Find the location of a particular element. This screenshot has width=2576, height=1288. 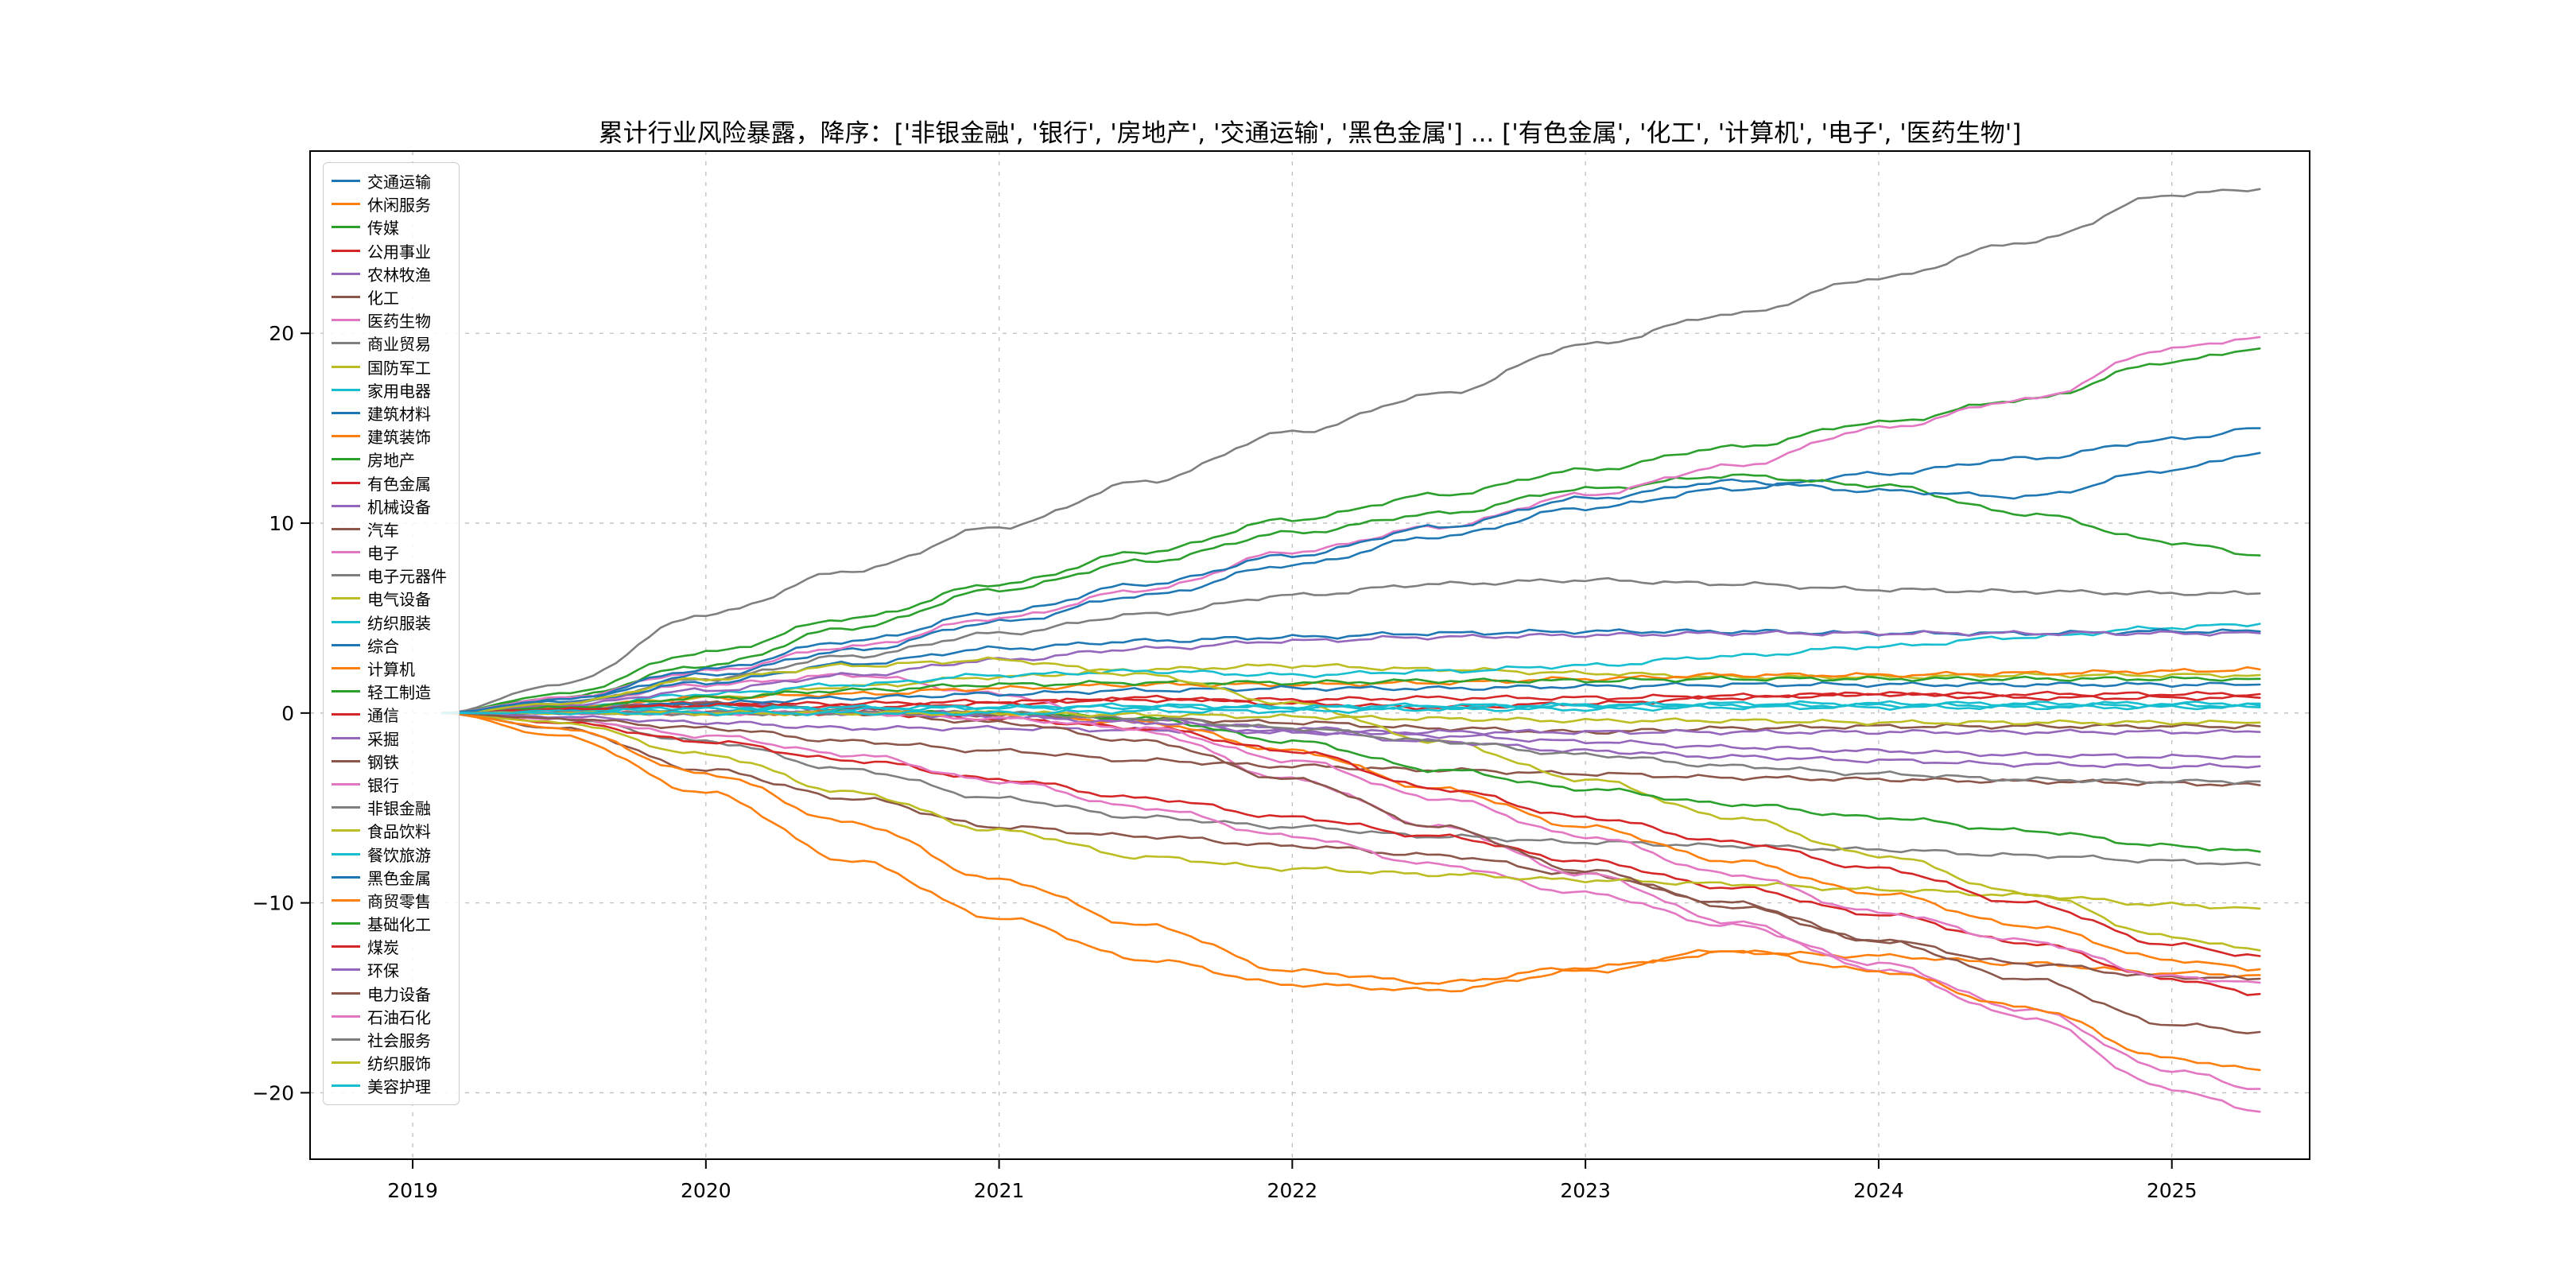

legend-item: 建筑装饰 is located at coordinates (392, 437).